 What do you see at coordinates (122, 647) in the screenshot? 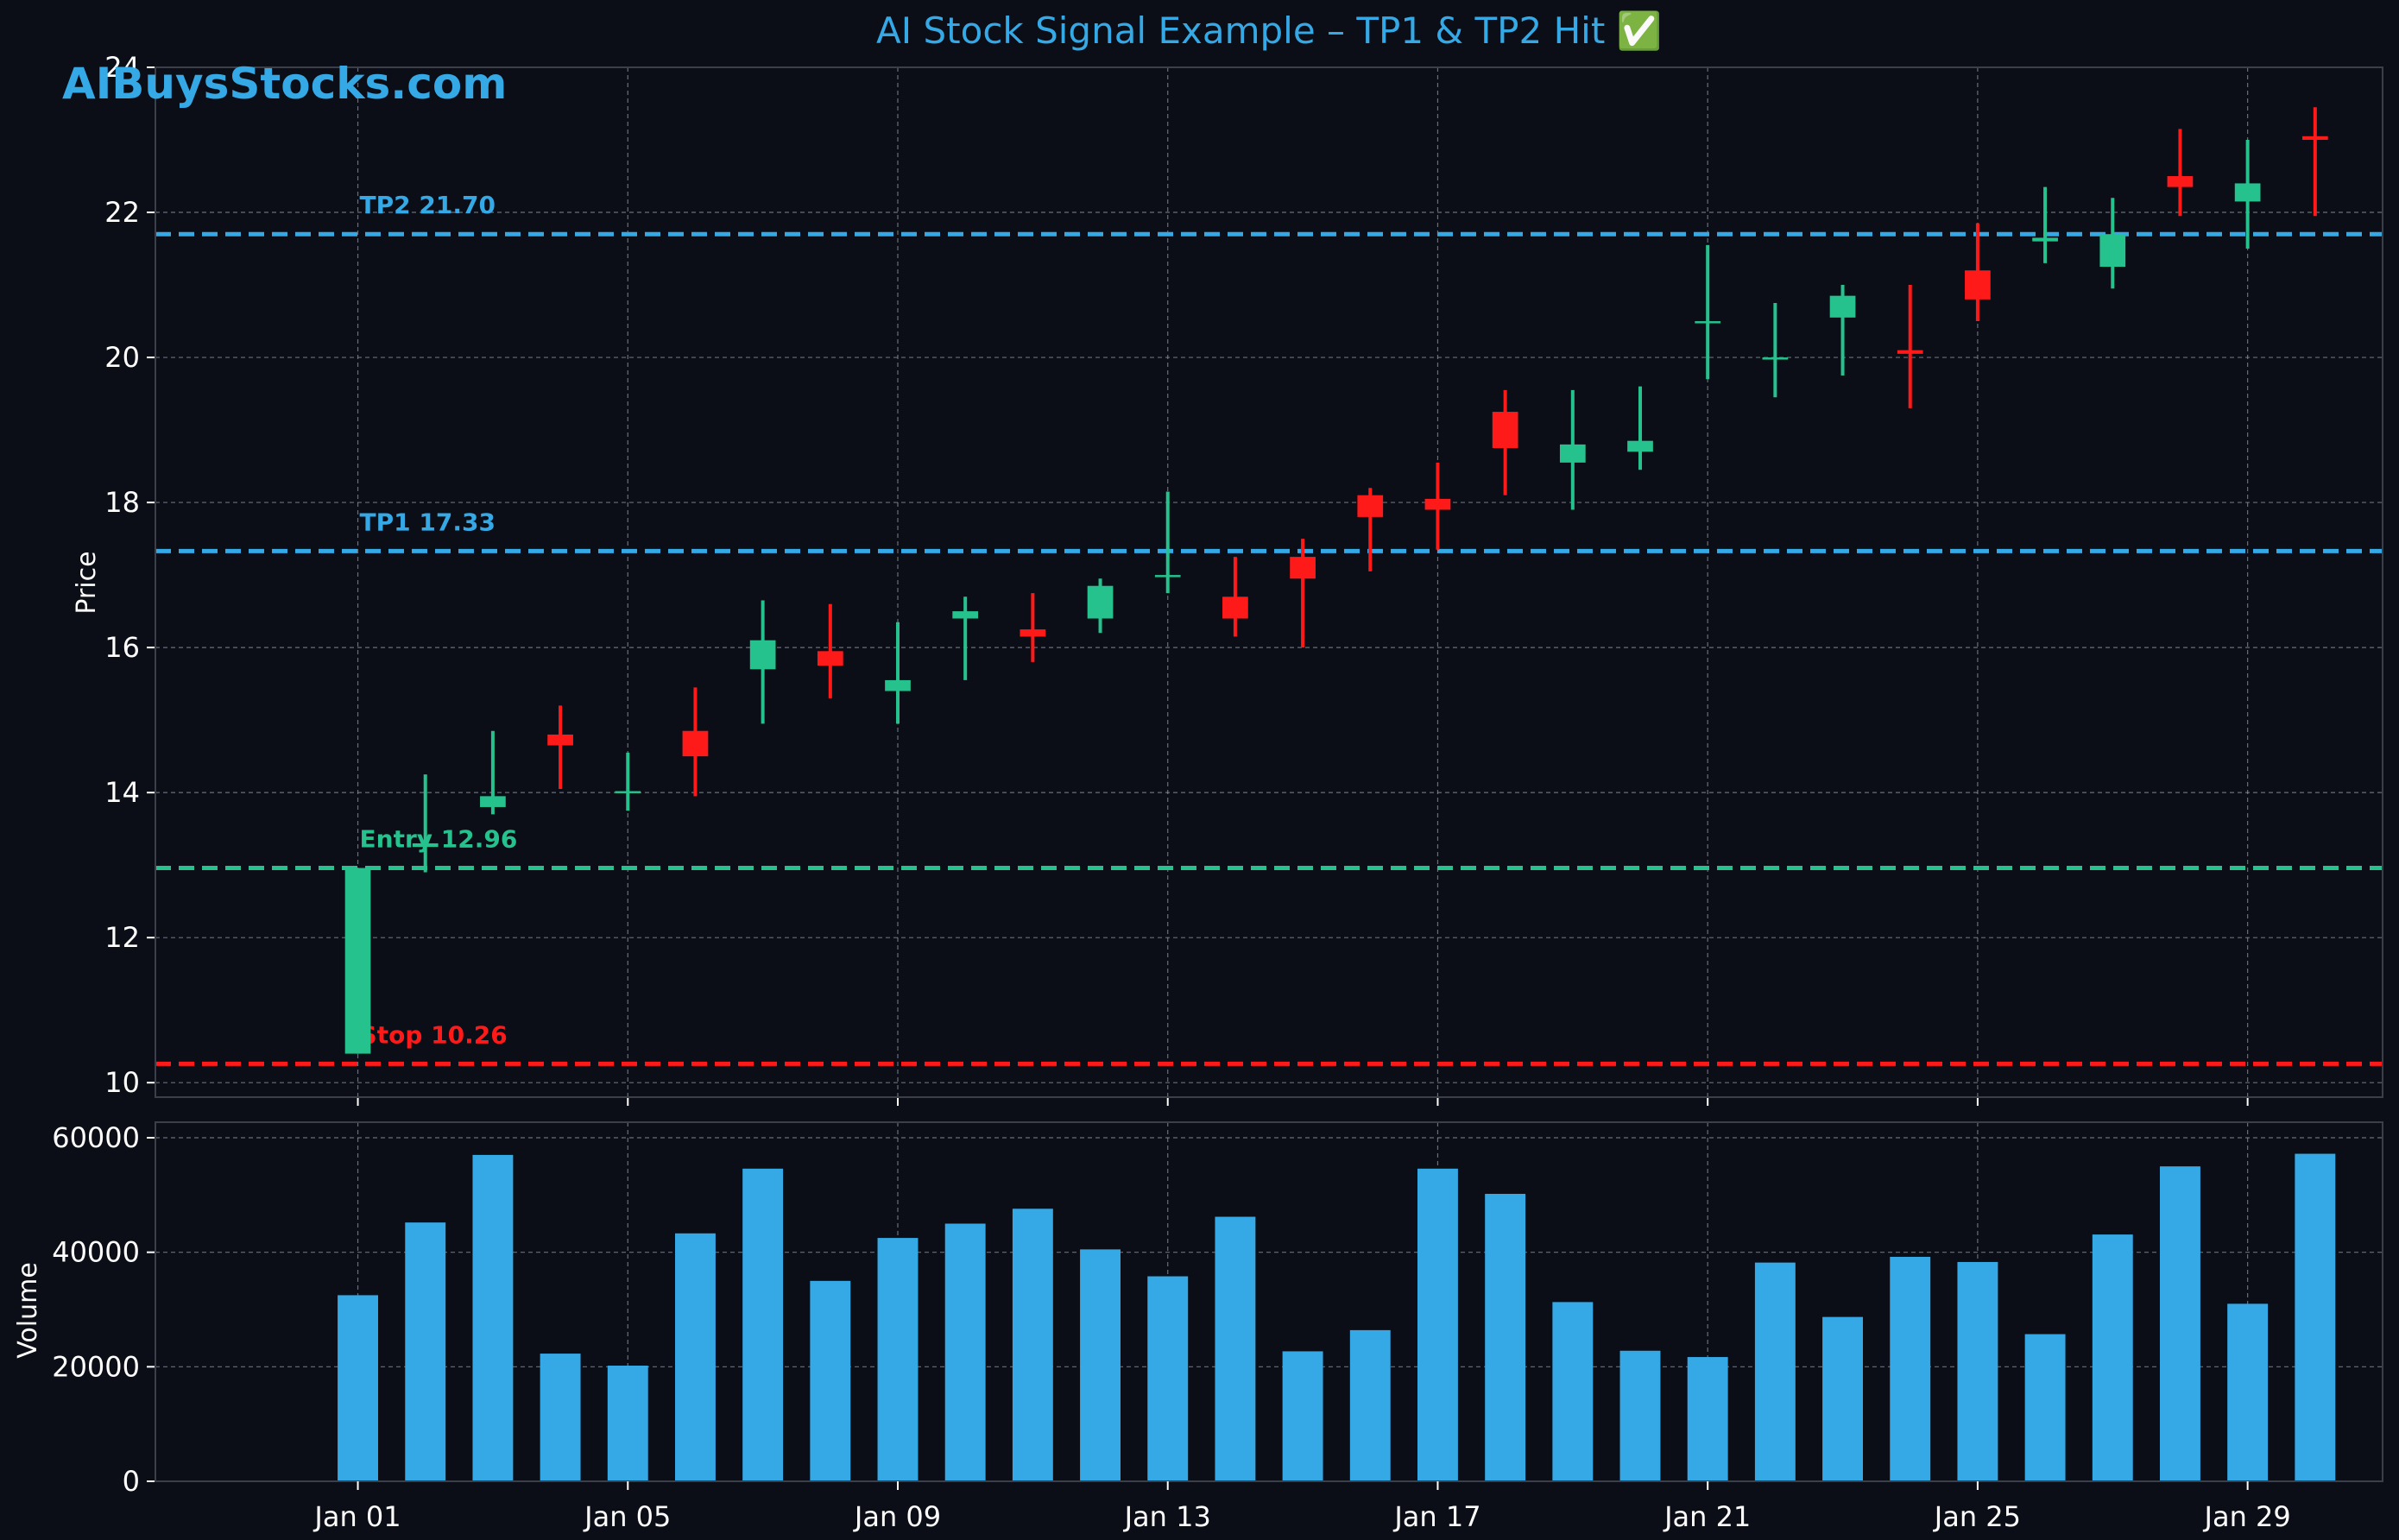
I see `price-y-tick-label: 16` at bounding box center [122, 647].